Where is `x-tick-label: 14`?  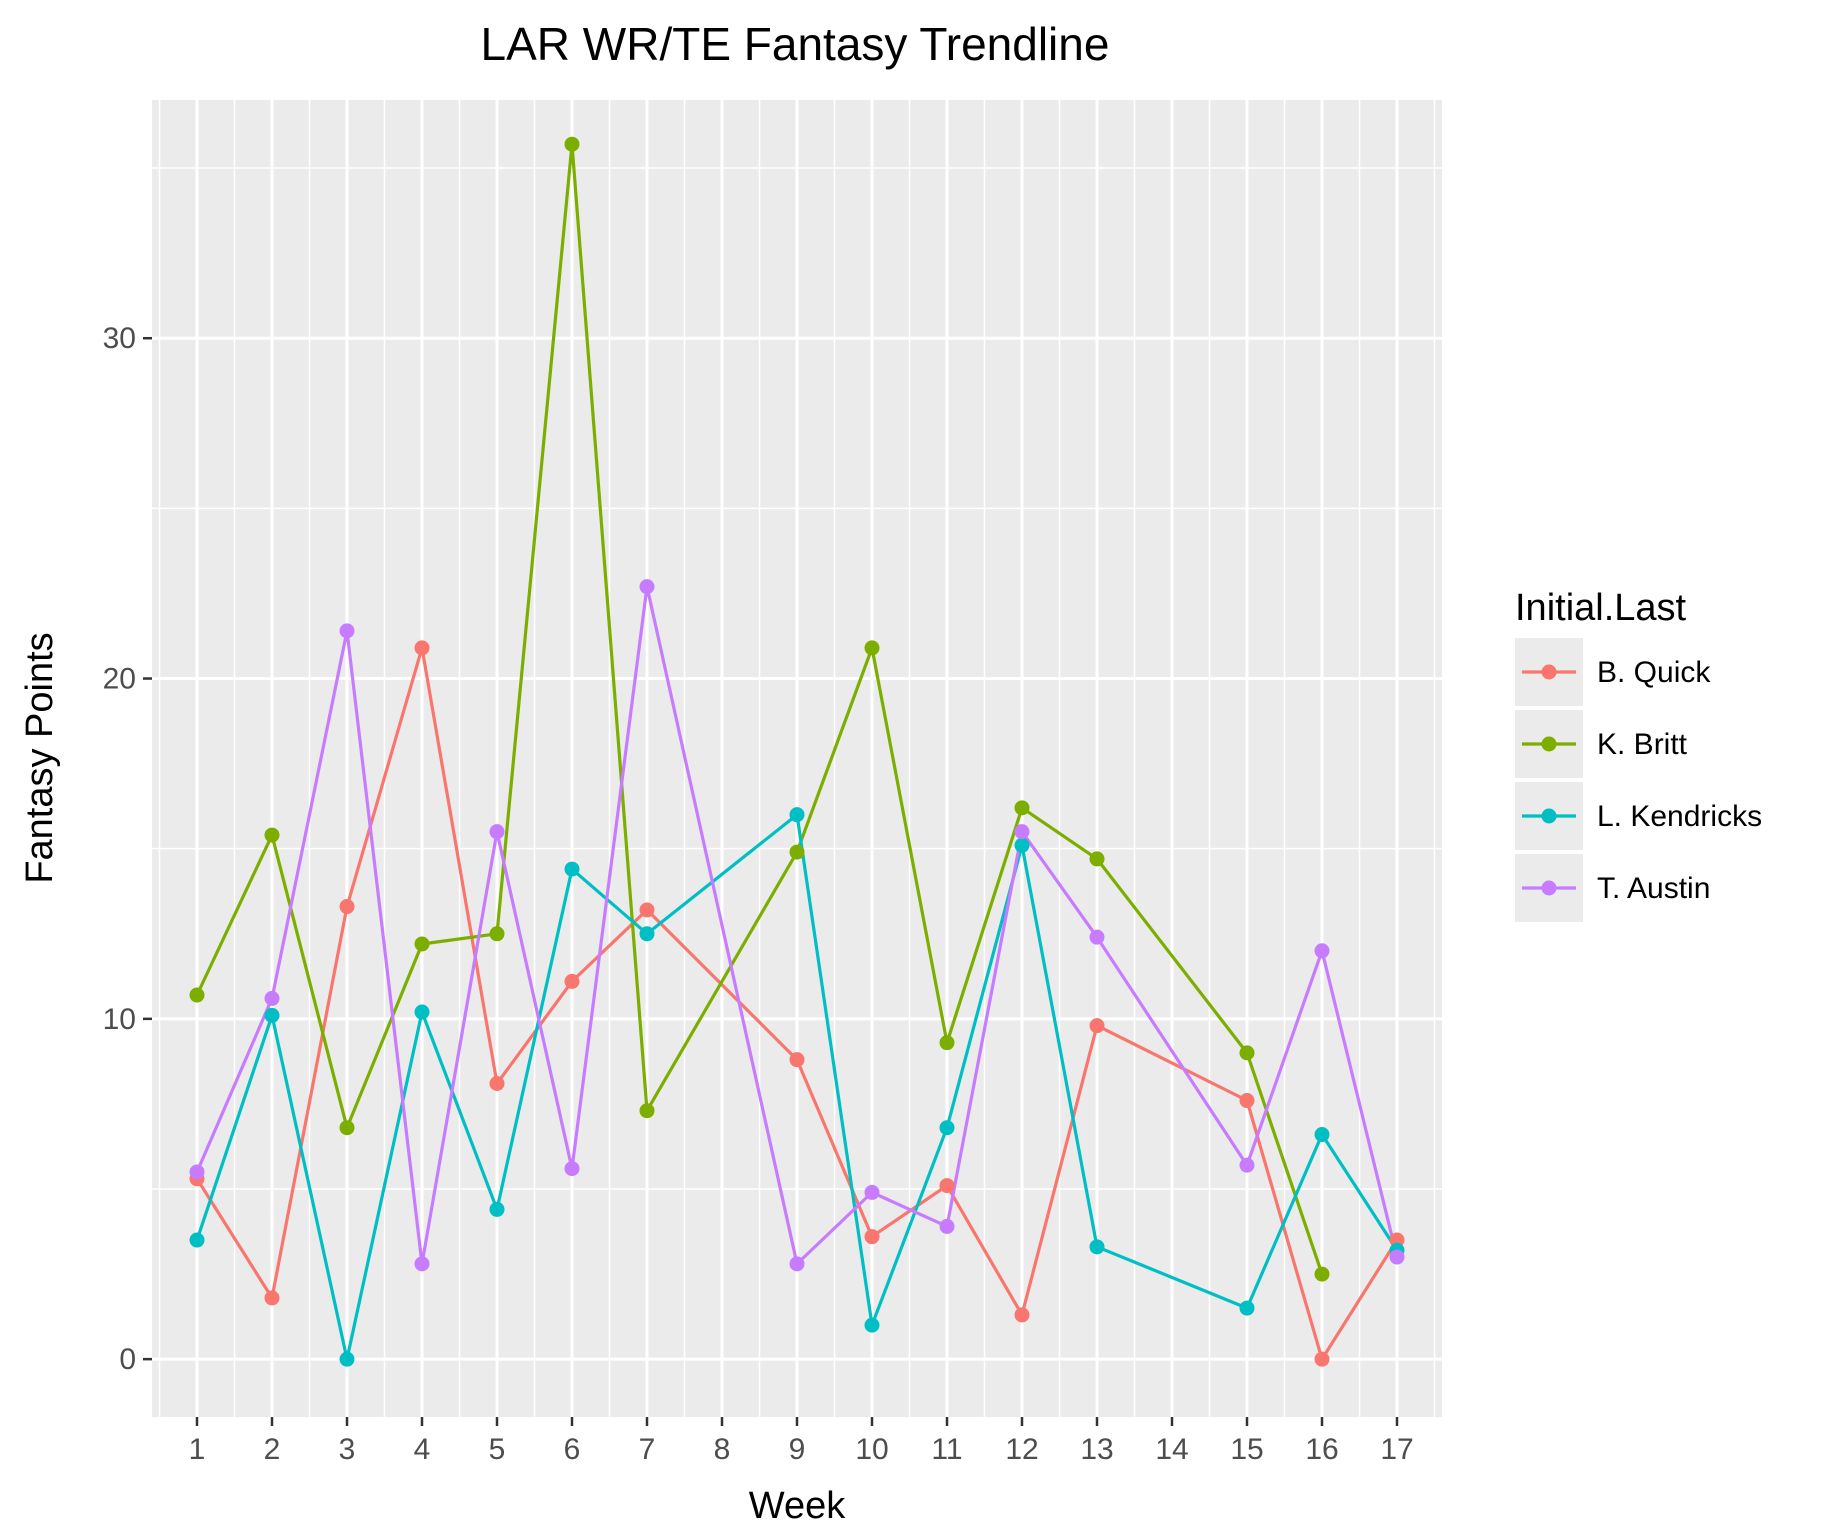
x-tick-label: 14 is located at coordinates (1171, 1449).